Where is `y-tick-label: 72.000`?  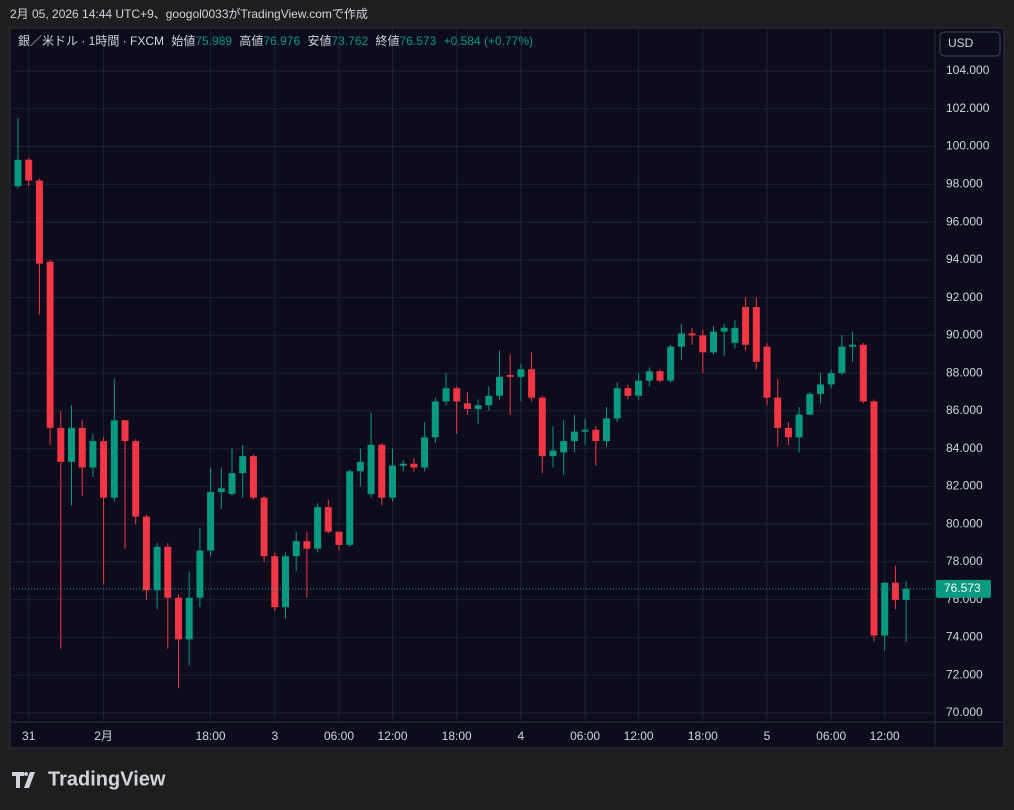
y-tick-label: 72.000 is located at coordinates (964, 674).